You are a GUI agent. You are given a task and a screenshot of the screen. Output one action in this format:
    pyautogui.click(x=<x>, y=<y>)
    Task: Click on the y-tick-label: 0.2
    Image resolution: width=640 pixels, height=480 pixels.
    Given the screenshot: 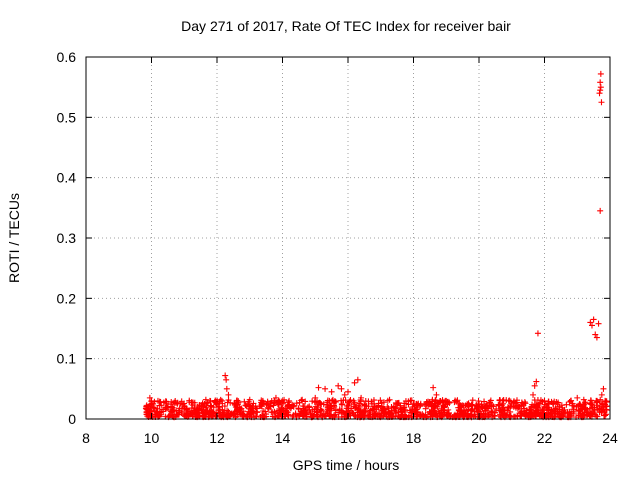 What is the action you would take?
    pyautogui.click(x=67, y=298)
    